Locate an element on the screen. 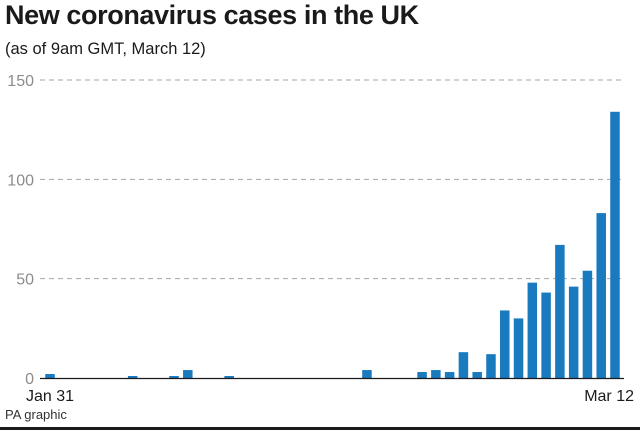 This screenshot has height=430, width=640. y-tick-label-50: 50 is located at coordinates (25, 280).